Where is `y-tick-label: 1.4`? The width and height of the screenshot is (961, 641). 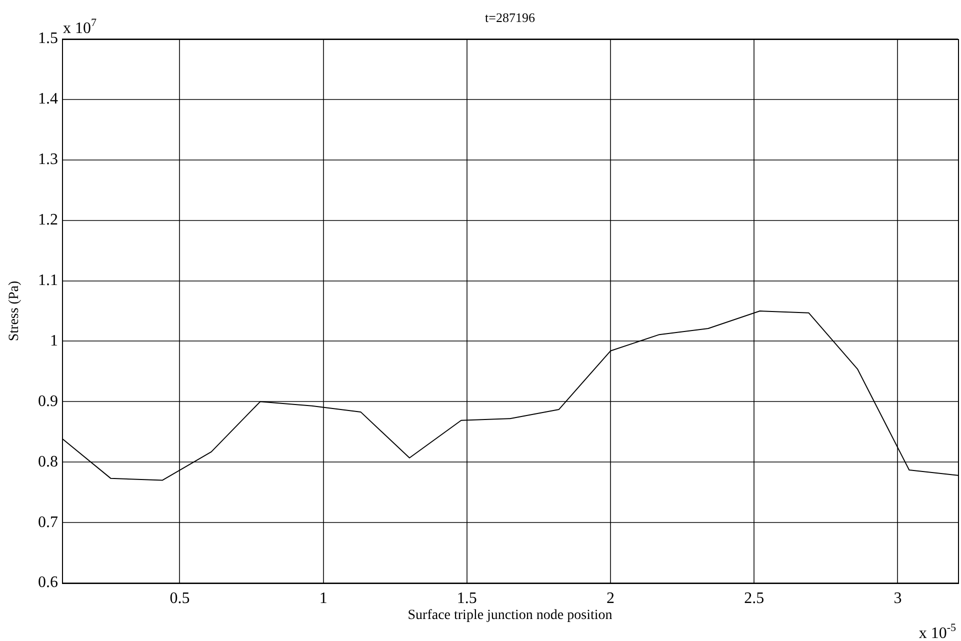 y-tick-label: 1.4 is located at coordinates (48, 99).